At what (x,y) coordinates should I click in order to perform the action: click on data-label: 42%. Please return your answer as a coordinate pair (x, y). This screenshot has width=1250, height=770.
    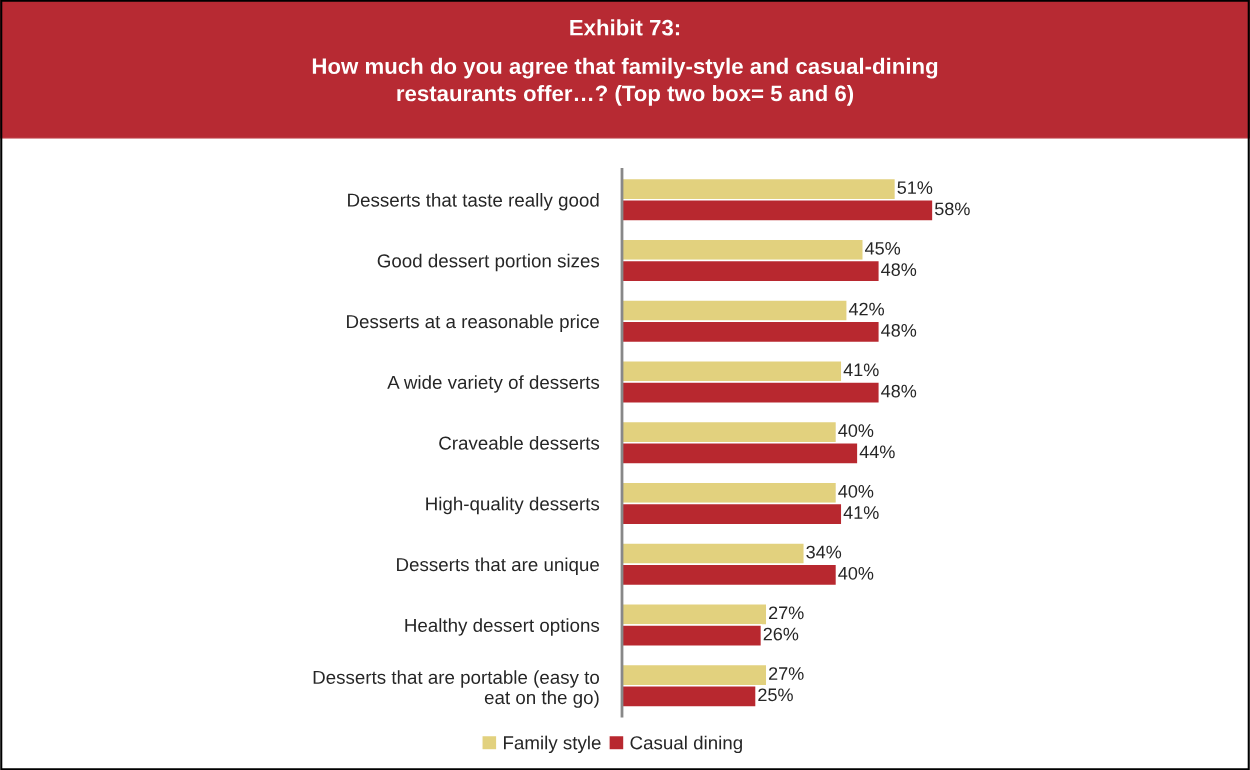
    Looking at the image, I should click on (866, 309).